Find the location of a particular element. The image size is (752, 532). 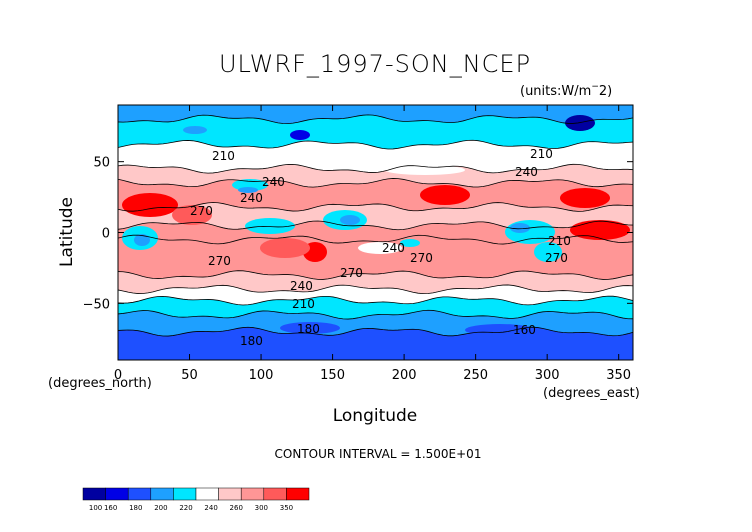

colorbar-tick-label: 350 is located at coordinates (286, 508).